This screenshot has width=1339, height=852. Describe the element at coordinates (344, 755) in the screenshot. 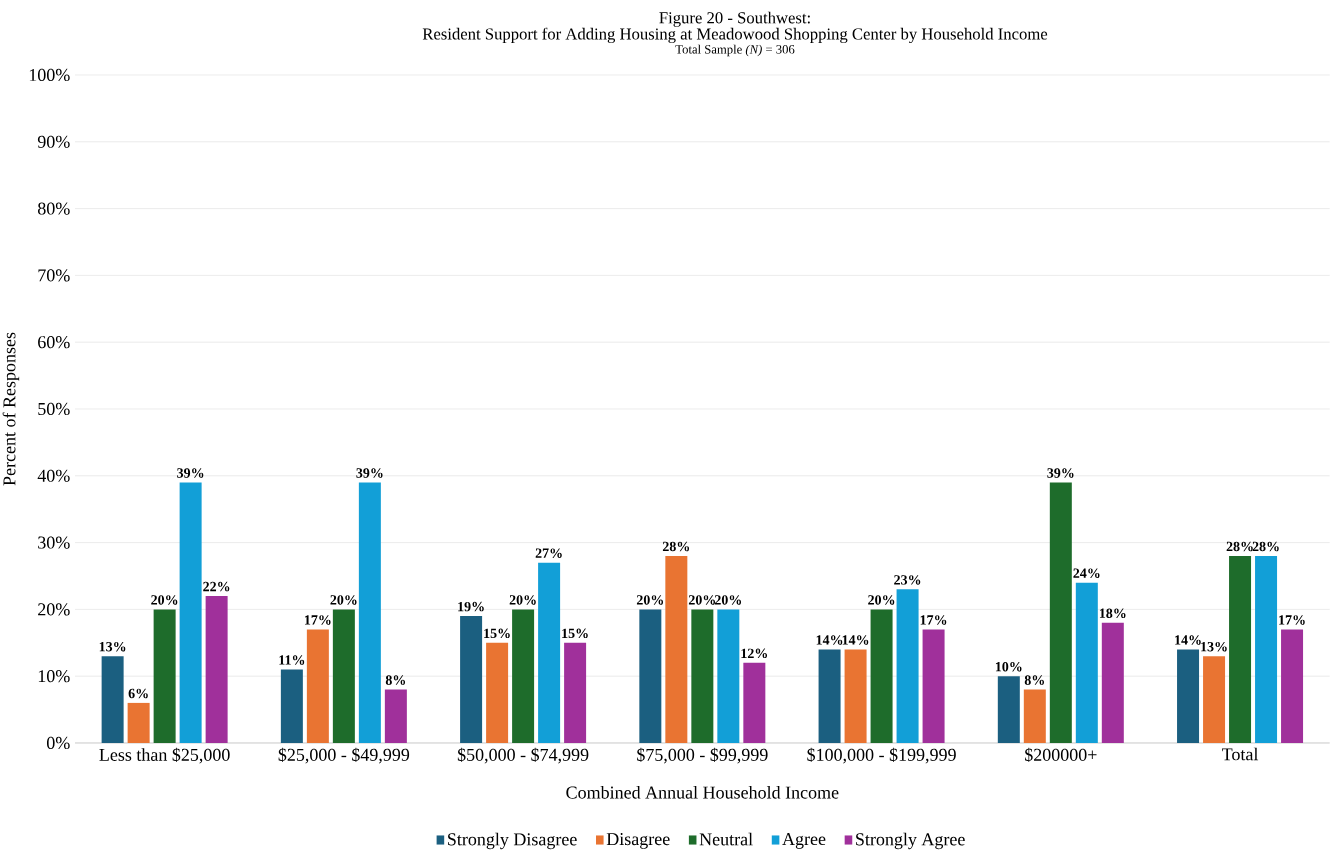

I see `x-tick-label: $25,000 - $49,999` at that location.